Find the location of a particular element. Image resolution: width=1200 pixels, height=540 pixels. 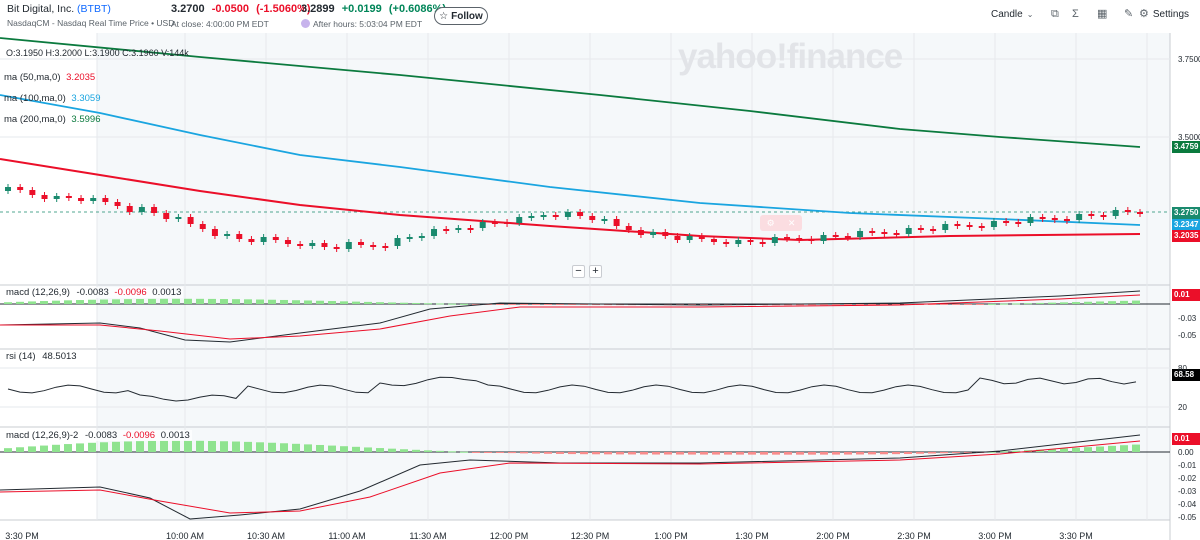

events-button: ▦ is located at coordinates (1102, 14).